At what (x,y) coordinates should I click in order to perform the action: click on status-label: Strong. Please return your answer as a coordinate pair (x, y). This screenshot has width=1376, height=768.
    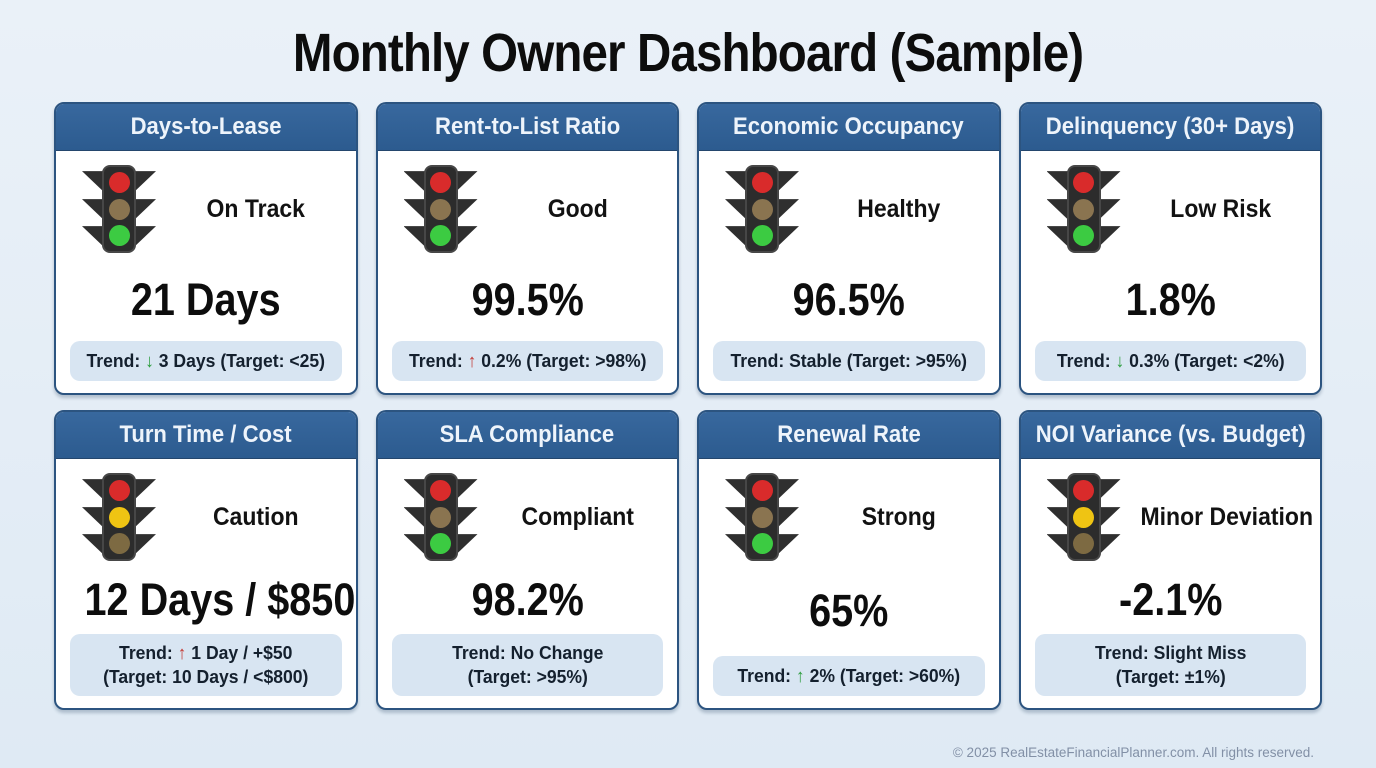
    Looking at the image, I should click on (898, 516).